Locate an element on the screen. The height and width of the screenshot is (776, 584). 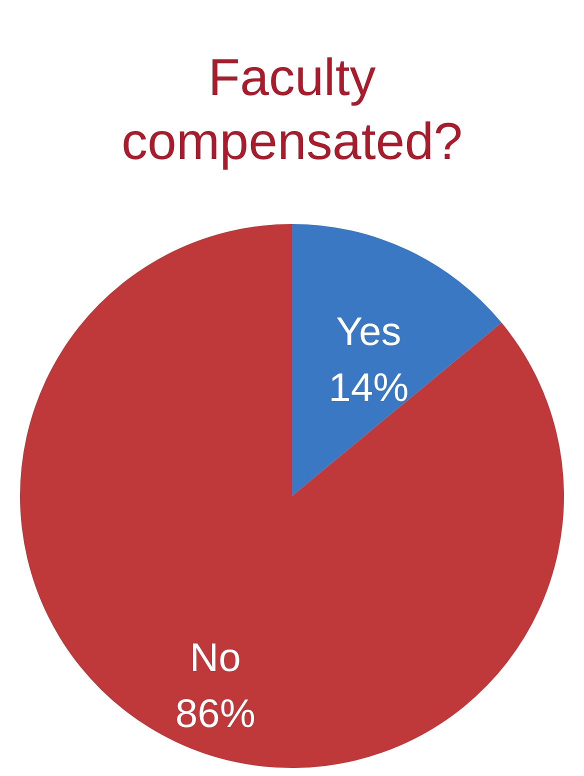
data-label: 14% is located at coordinates (368, 388).